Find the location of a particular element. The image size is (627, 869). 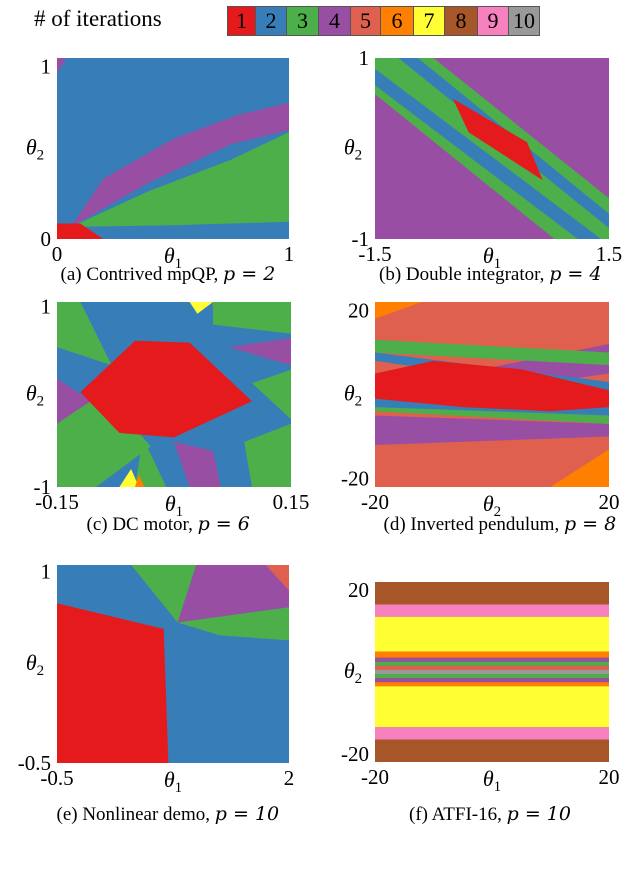

x-axis-label: θ2 is located at coordinates (492, 505).